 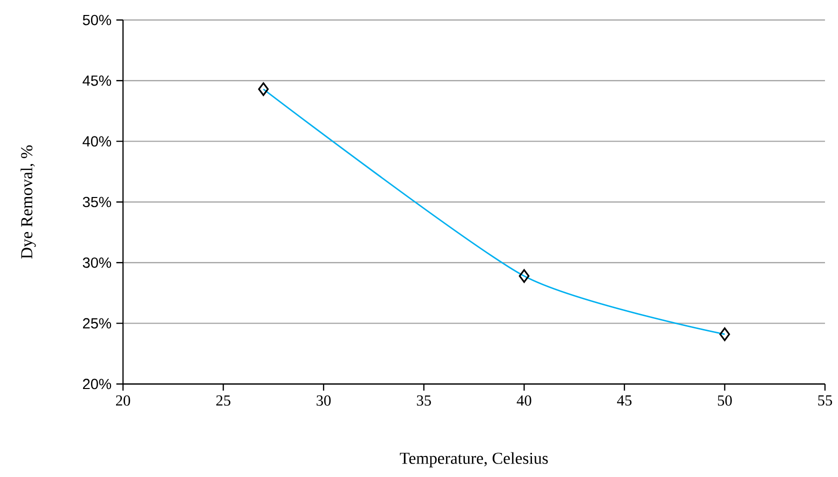 I want to click on y-tick-label: 50%, so click(x=97, y=20).